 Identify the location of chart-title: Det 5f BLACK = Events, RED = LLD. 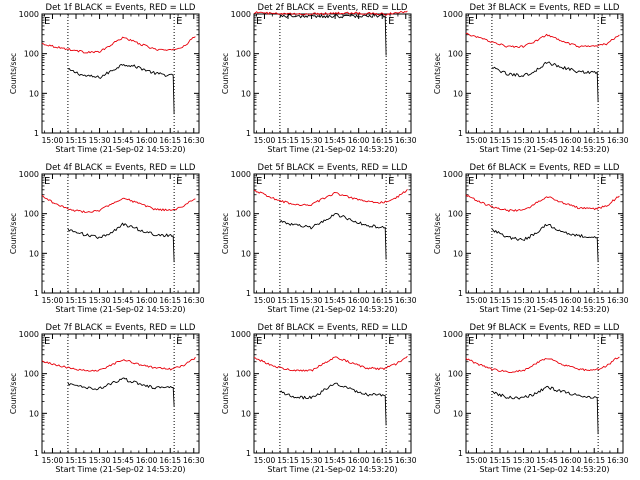
(333, 168).